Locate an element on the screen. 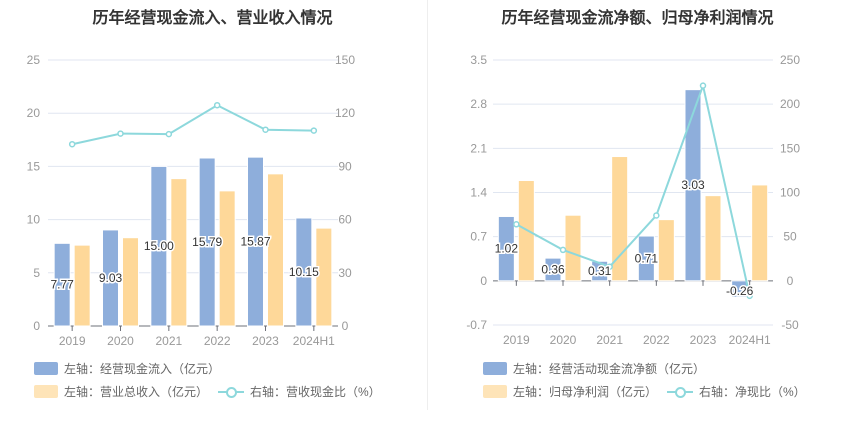  legend-item-profit: 左轴：归母净利润（亿元） is located at coordinates (570, 391).